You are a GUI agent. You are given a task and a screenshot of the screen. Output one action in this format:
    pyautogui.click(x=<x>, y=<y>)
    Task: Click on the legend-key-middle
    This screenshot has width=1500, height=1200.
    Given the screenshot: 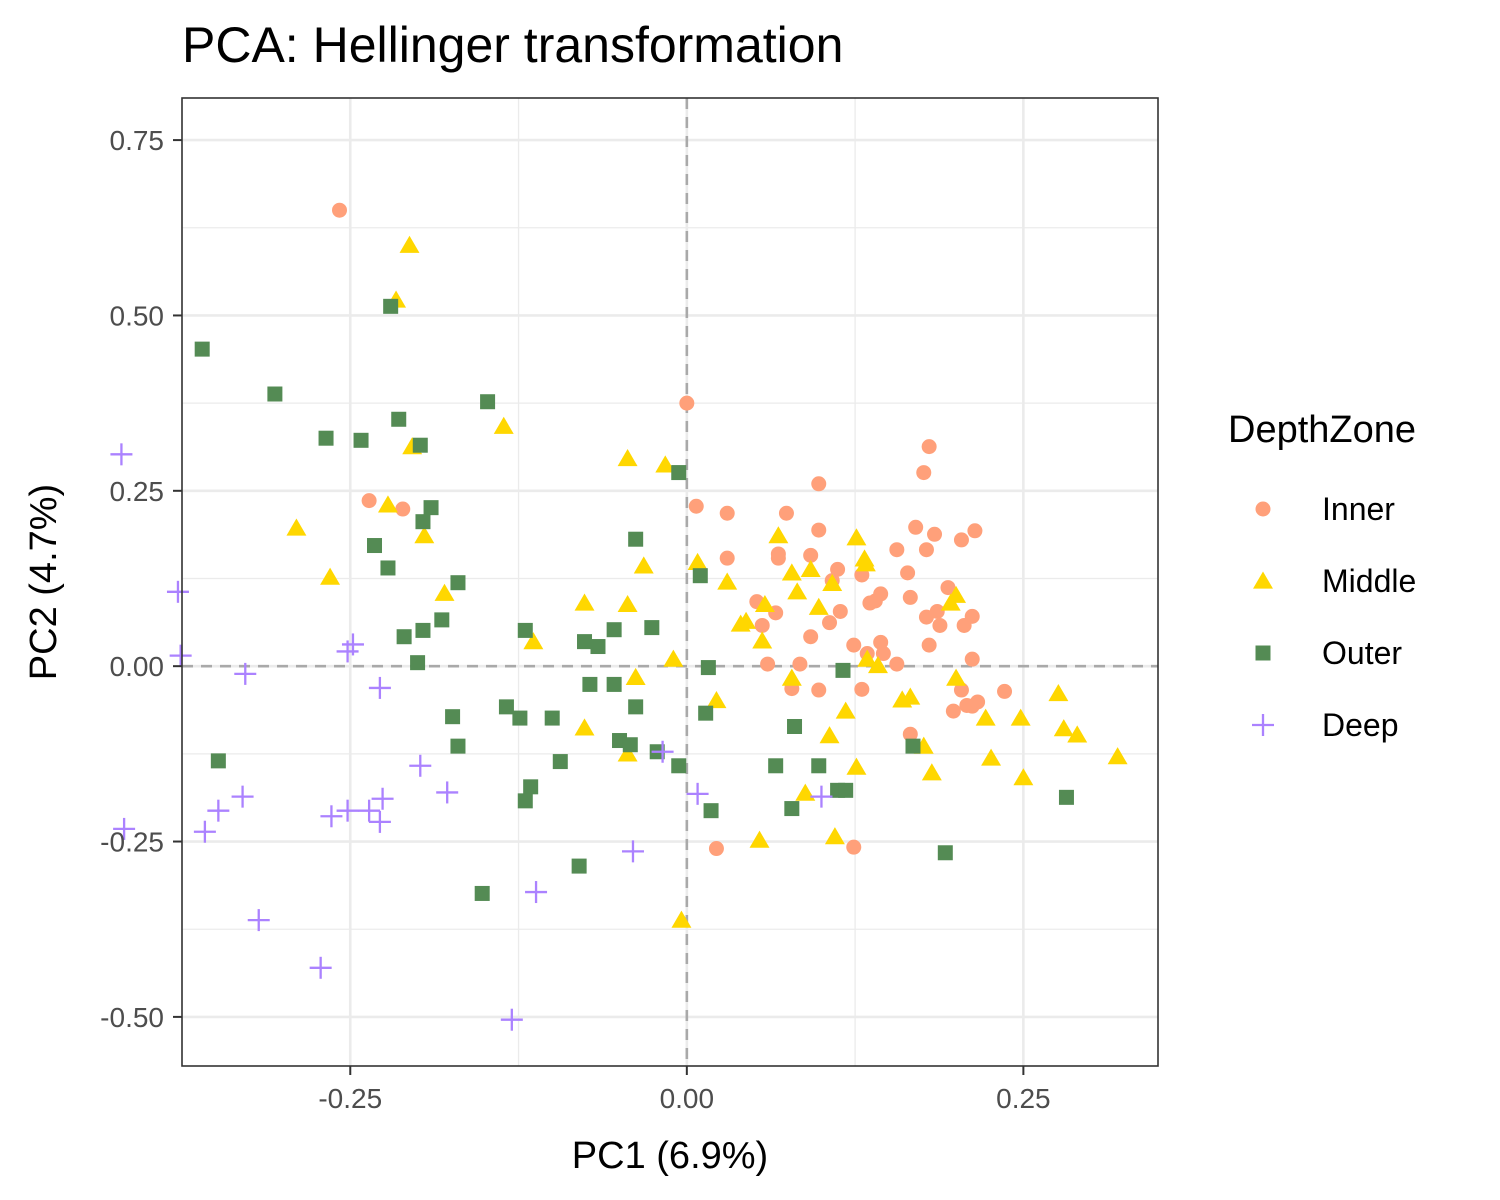 What is the action you would take?
    pyautogui.click(x=1263, y=580)
    